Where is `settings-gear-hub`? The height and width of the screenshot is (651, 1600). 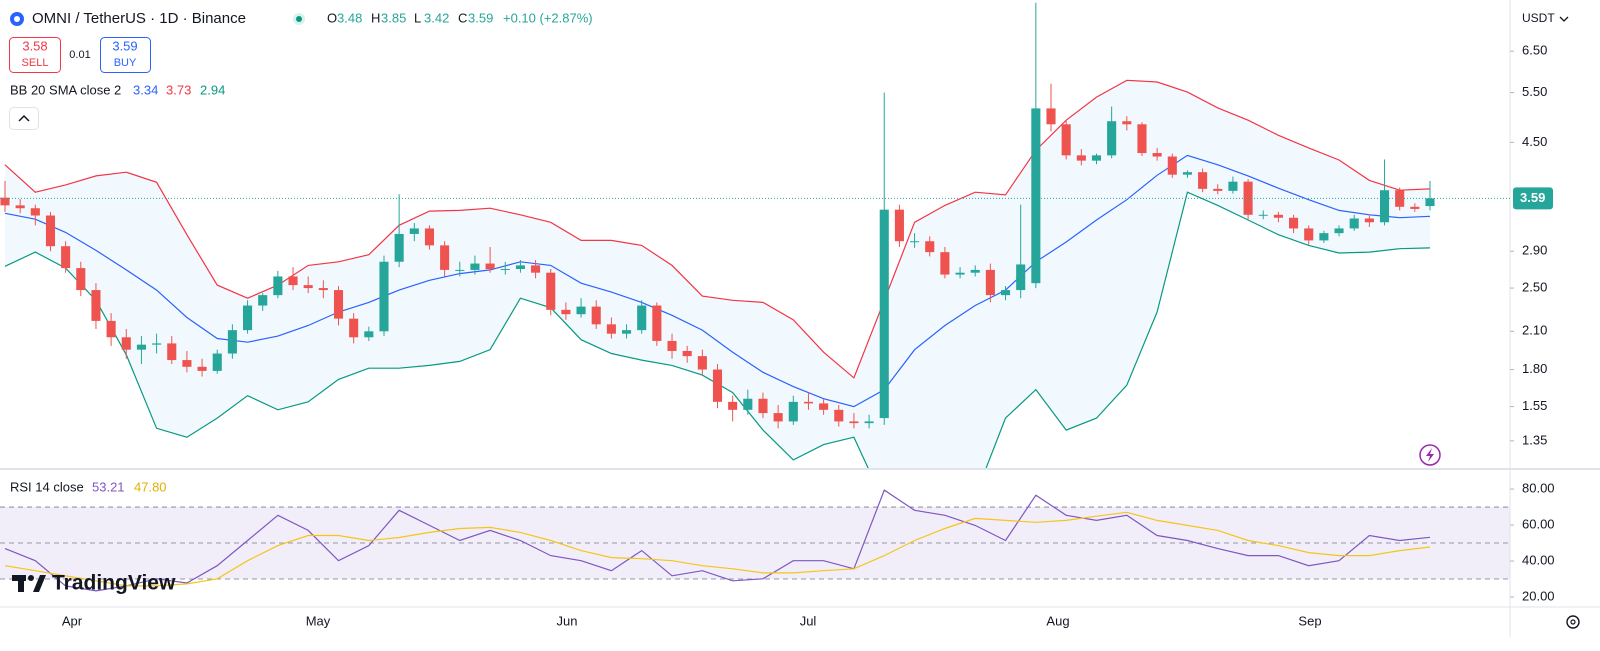 settings-gear-hub is located at coordinates (1573, 622).